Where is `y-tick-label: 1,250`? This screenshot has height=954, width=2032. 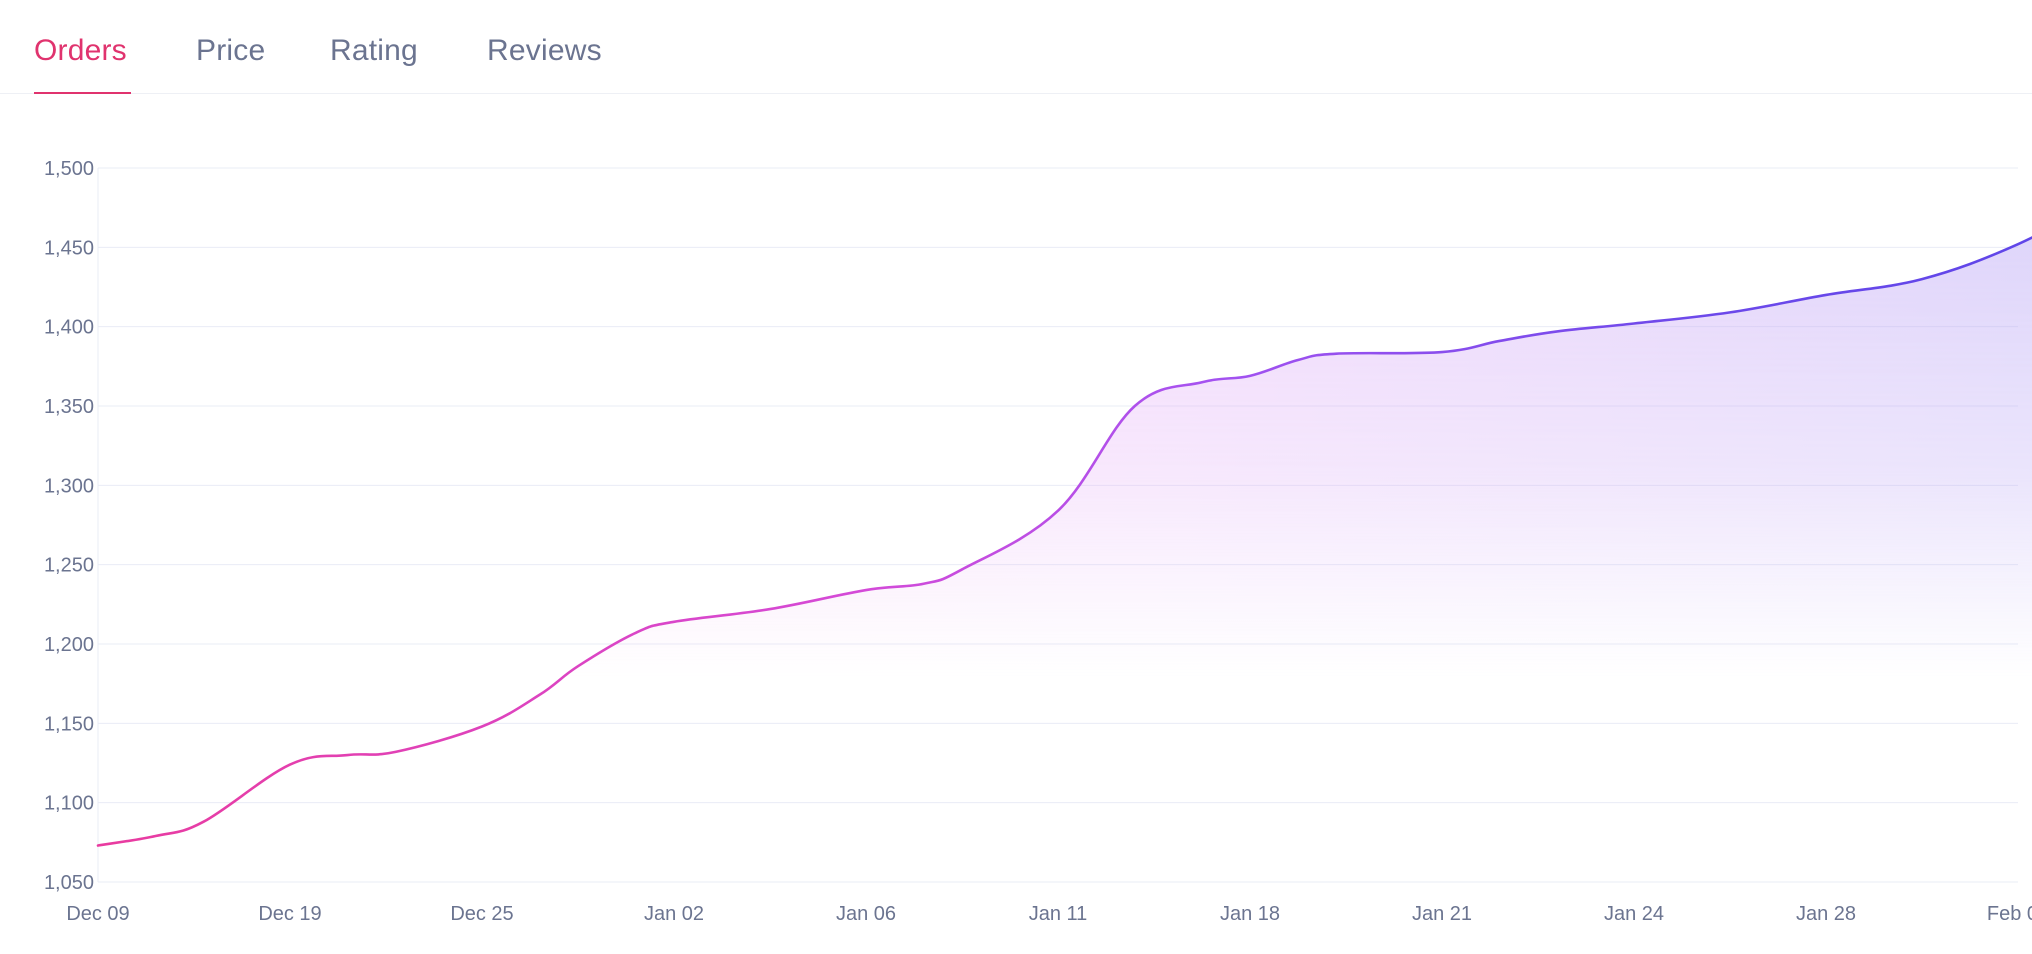
y-tick-label: 1,250 is located at coordinates (69, 566).